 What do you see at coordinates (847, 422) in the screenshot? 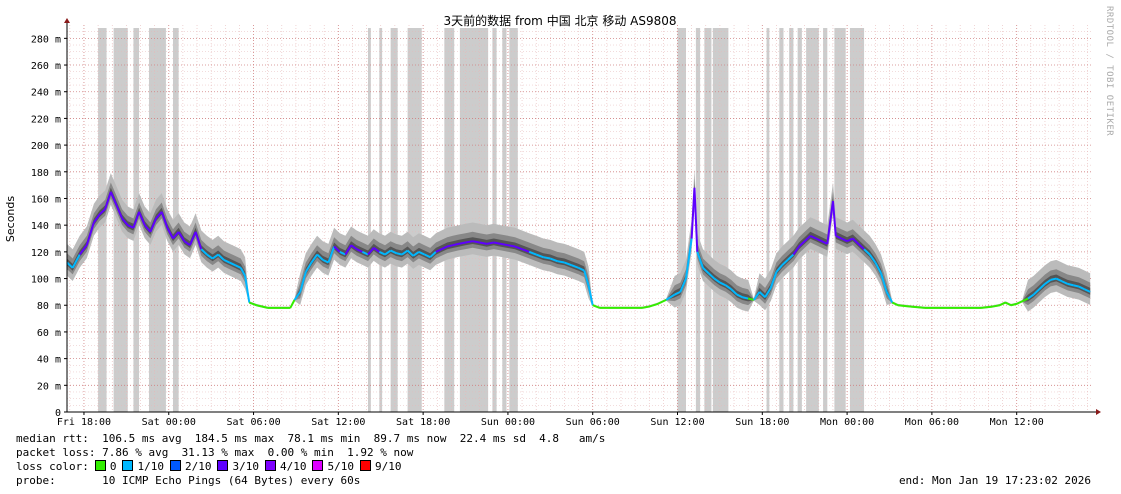
I see `x-tick-label: Mon 00:00` at bounding box center [847, 422].